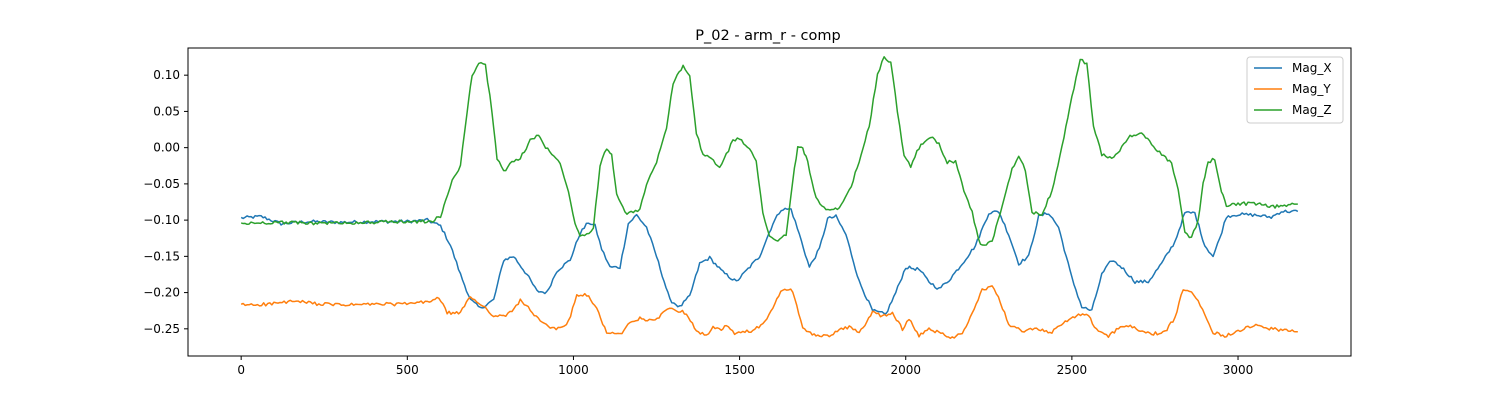 The width and height of the screenshot is (1500, 400). Describe the element at coordinates (1312, 68) in the screenshot. I see `legend-label-mag-x: Mag_X` at that location.